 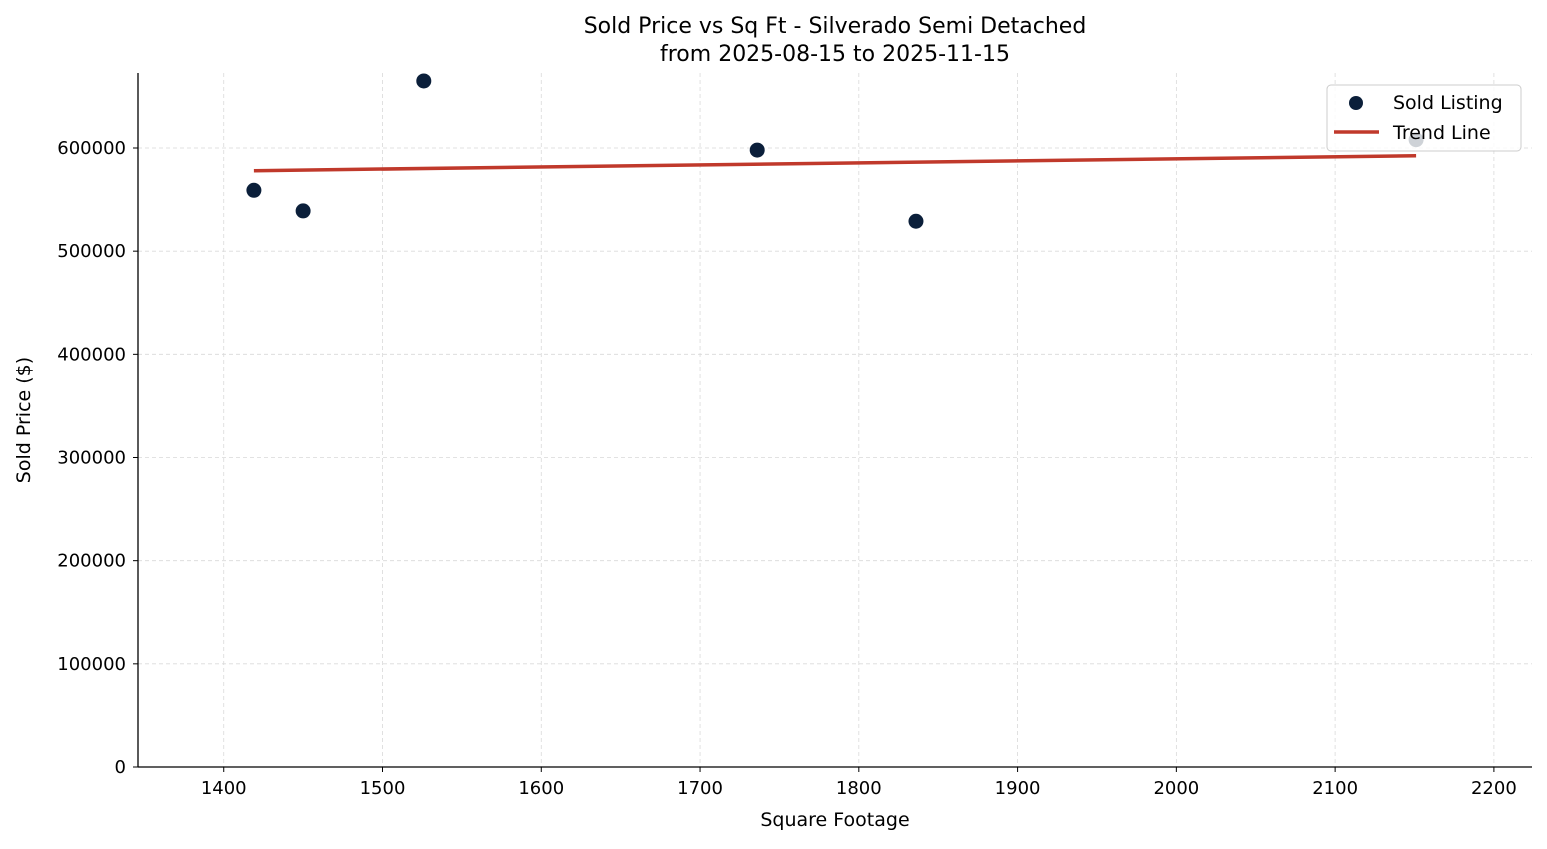 I want to click on x-tick-label: 1800, so click(x=859, y=788).